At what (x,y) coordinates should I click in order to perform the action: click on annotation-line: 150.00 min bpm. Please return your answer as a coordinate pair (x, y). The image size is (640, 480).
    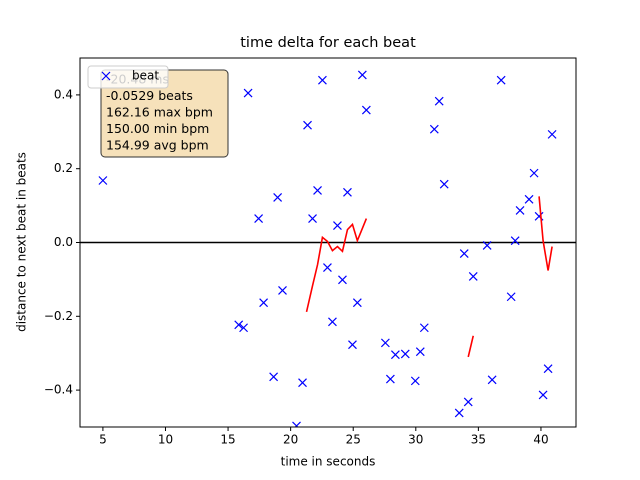
    Looking at the image, I should click on (157, 128).